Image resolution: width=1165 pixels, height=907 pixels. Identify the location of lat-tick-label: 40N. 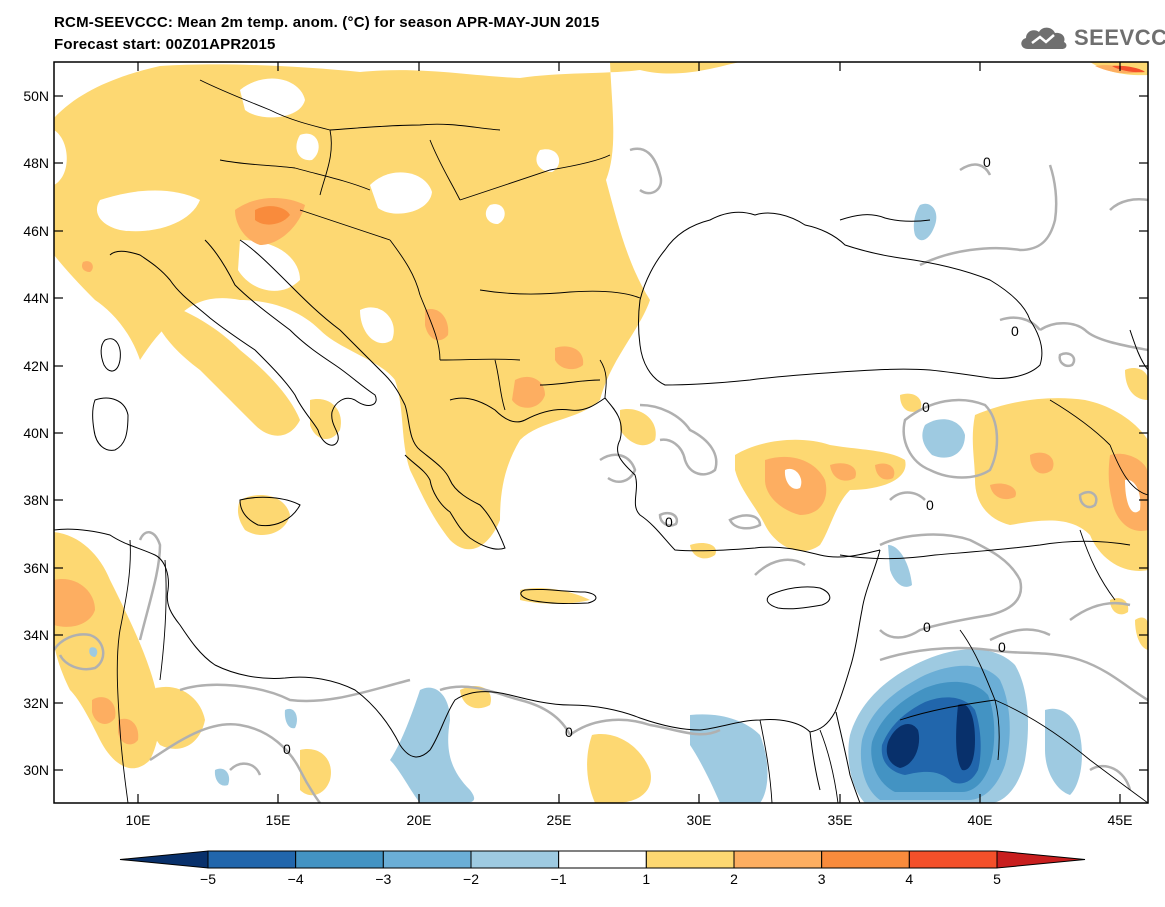
(36, 433).